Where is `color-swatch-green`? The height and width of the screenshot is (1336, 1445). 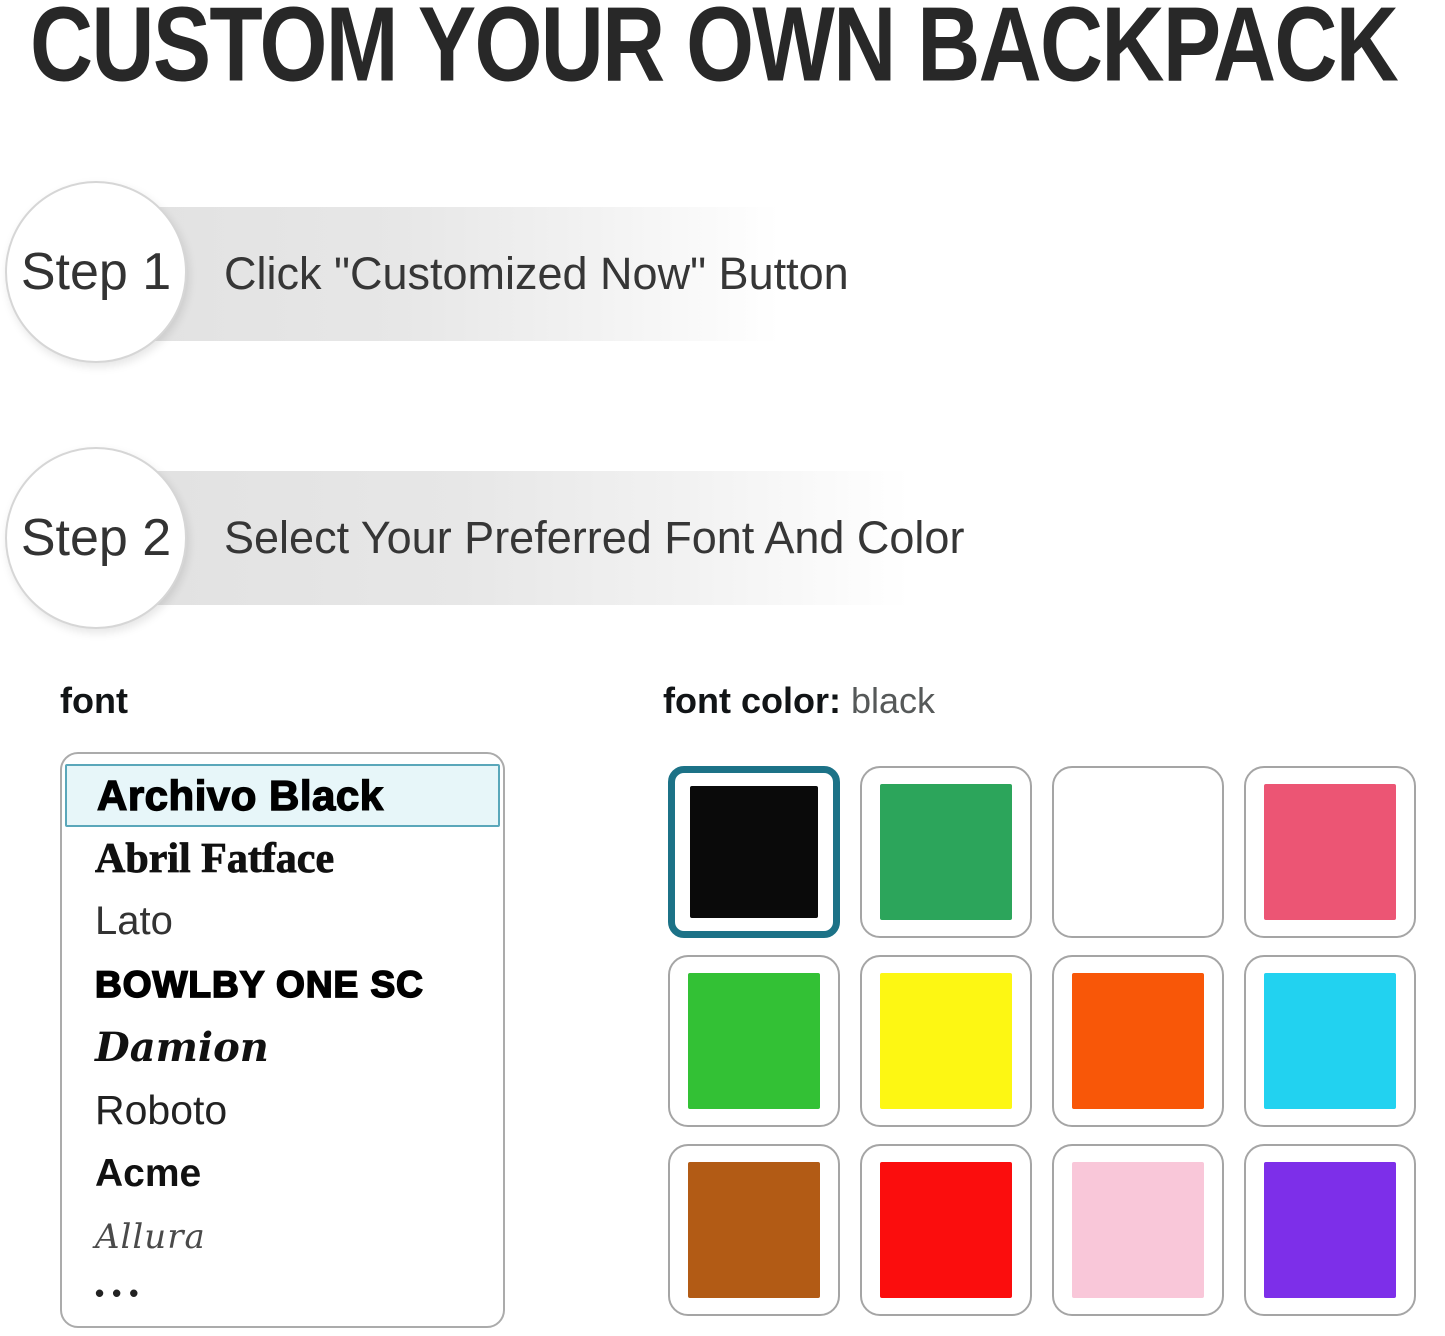
color-swatch-green is located at coordinates (946, 852).